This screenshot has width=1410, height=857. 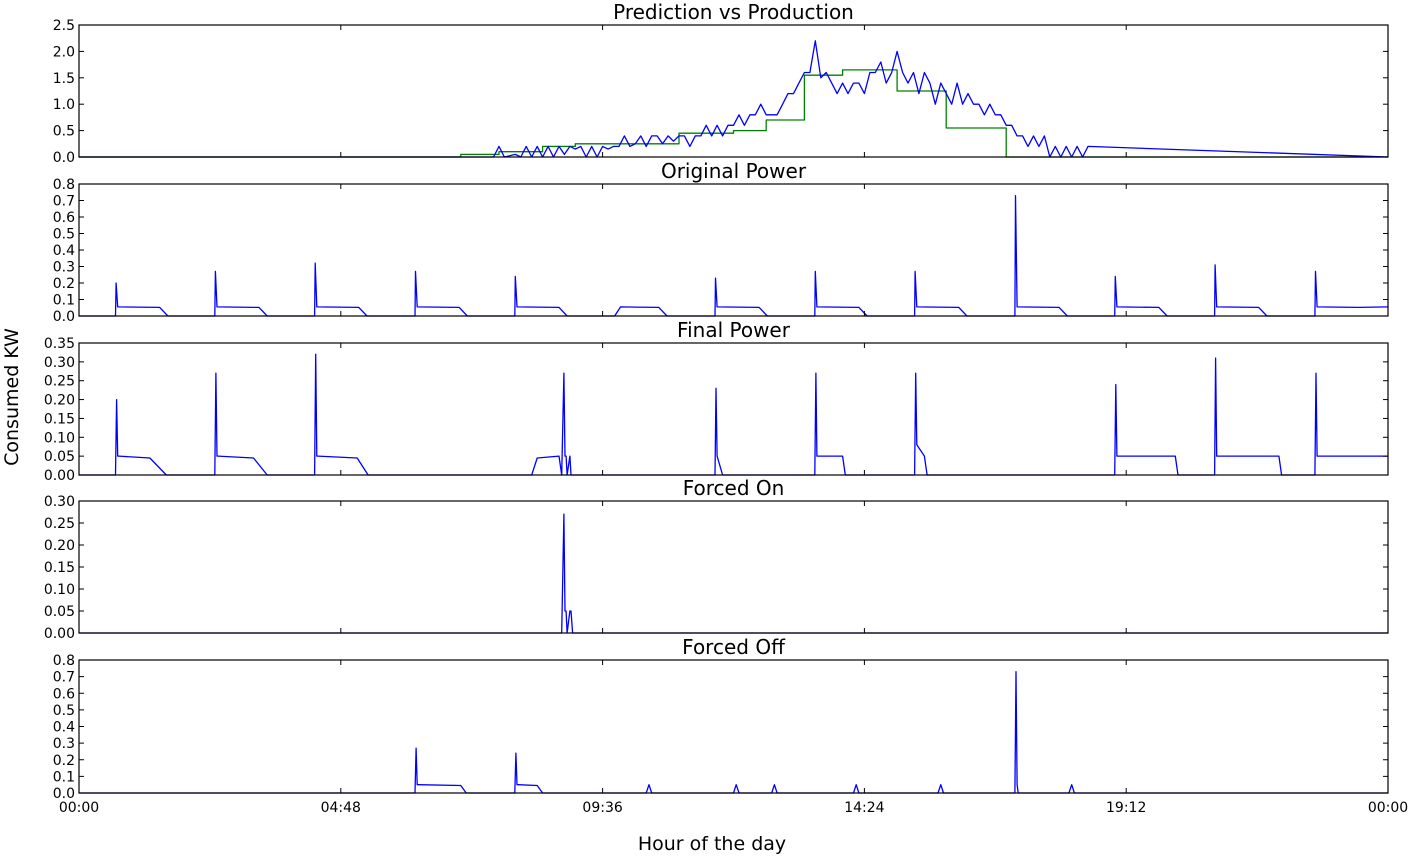 What do you see at coordinates (734, 488) in the screenshot?
I see `subplot-title: Forced On` at bounding box center [734, 488].